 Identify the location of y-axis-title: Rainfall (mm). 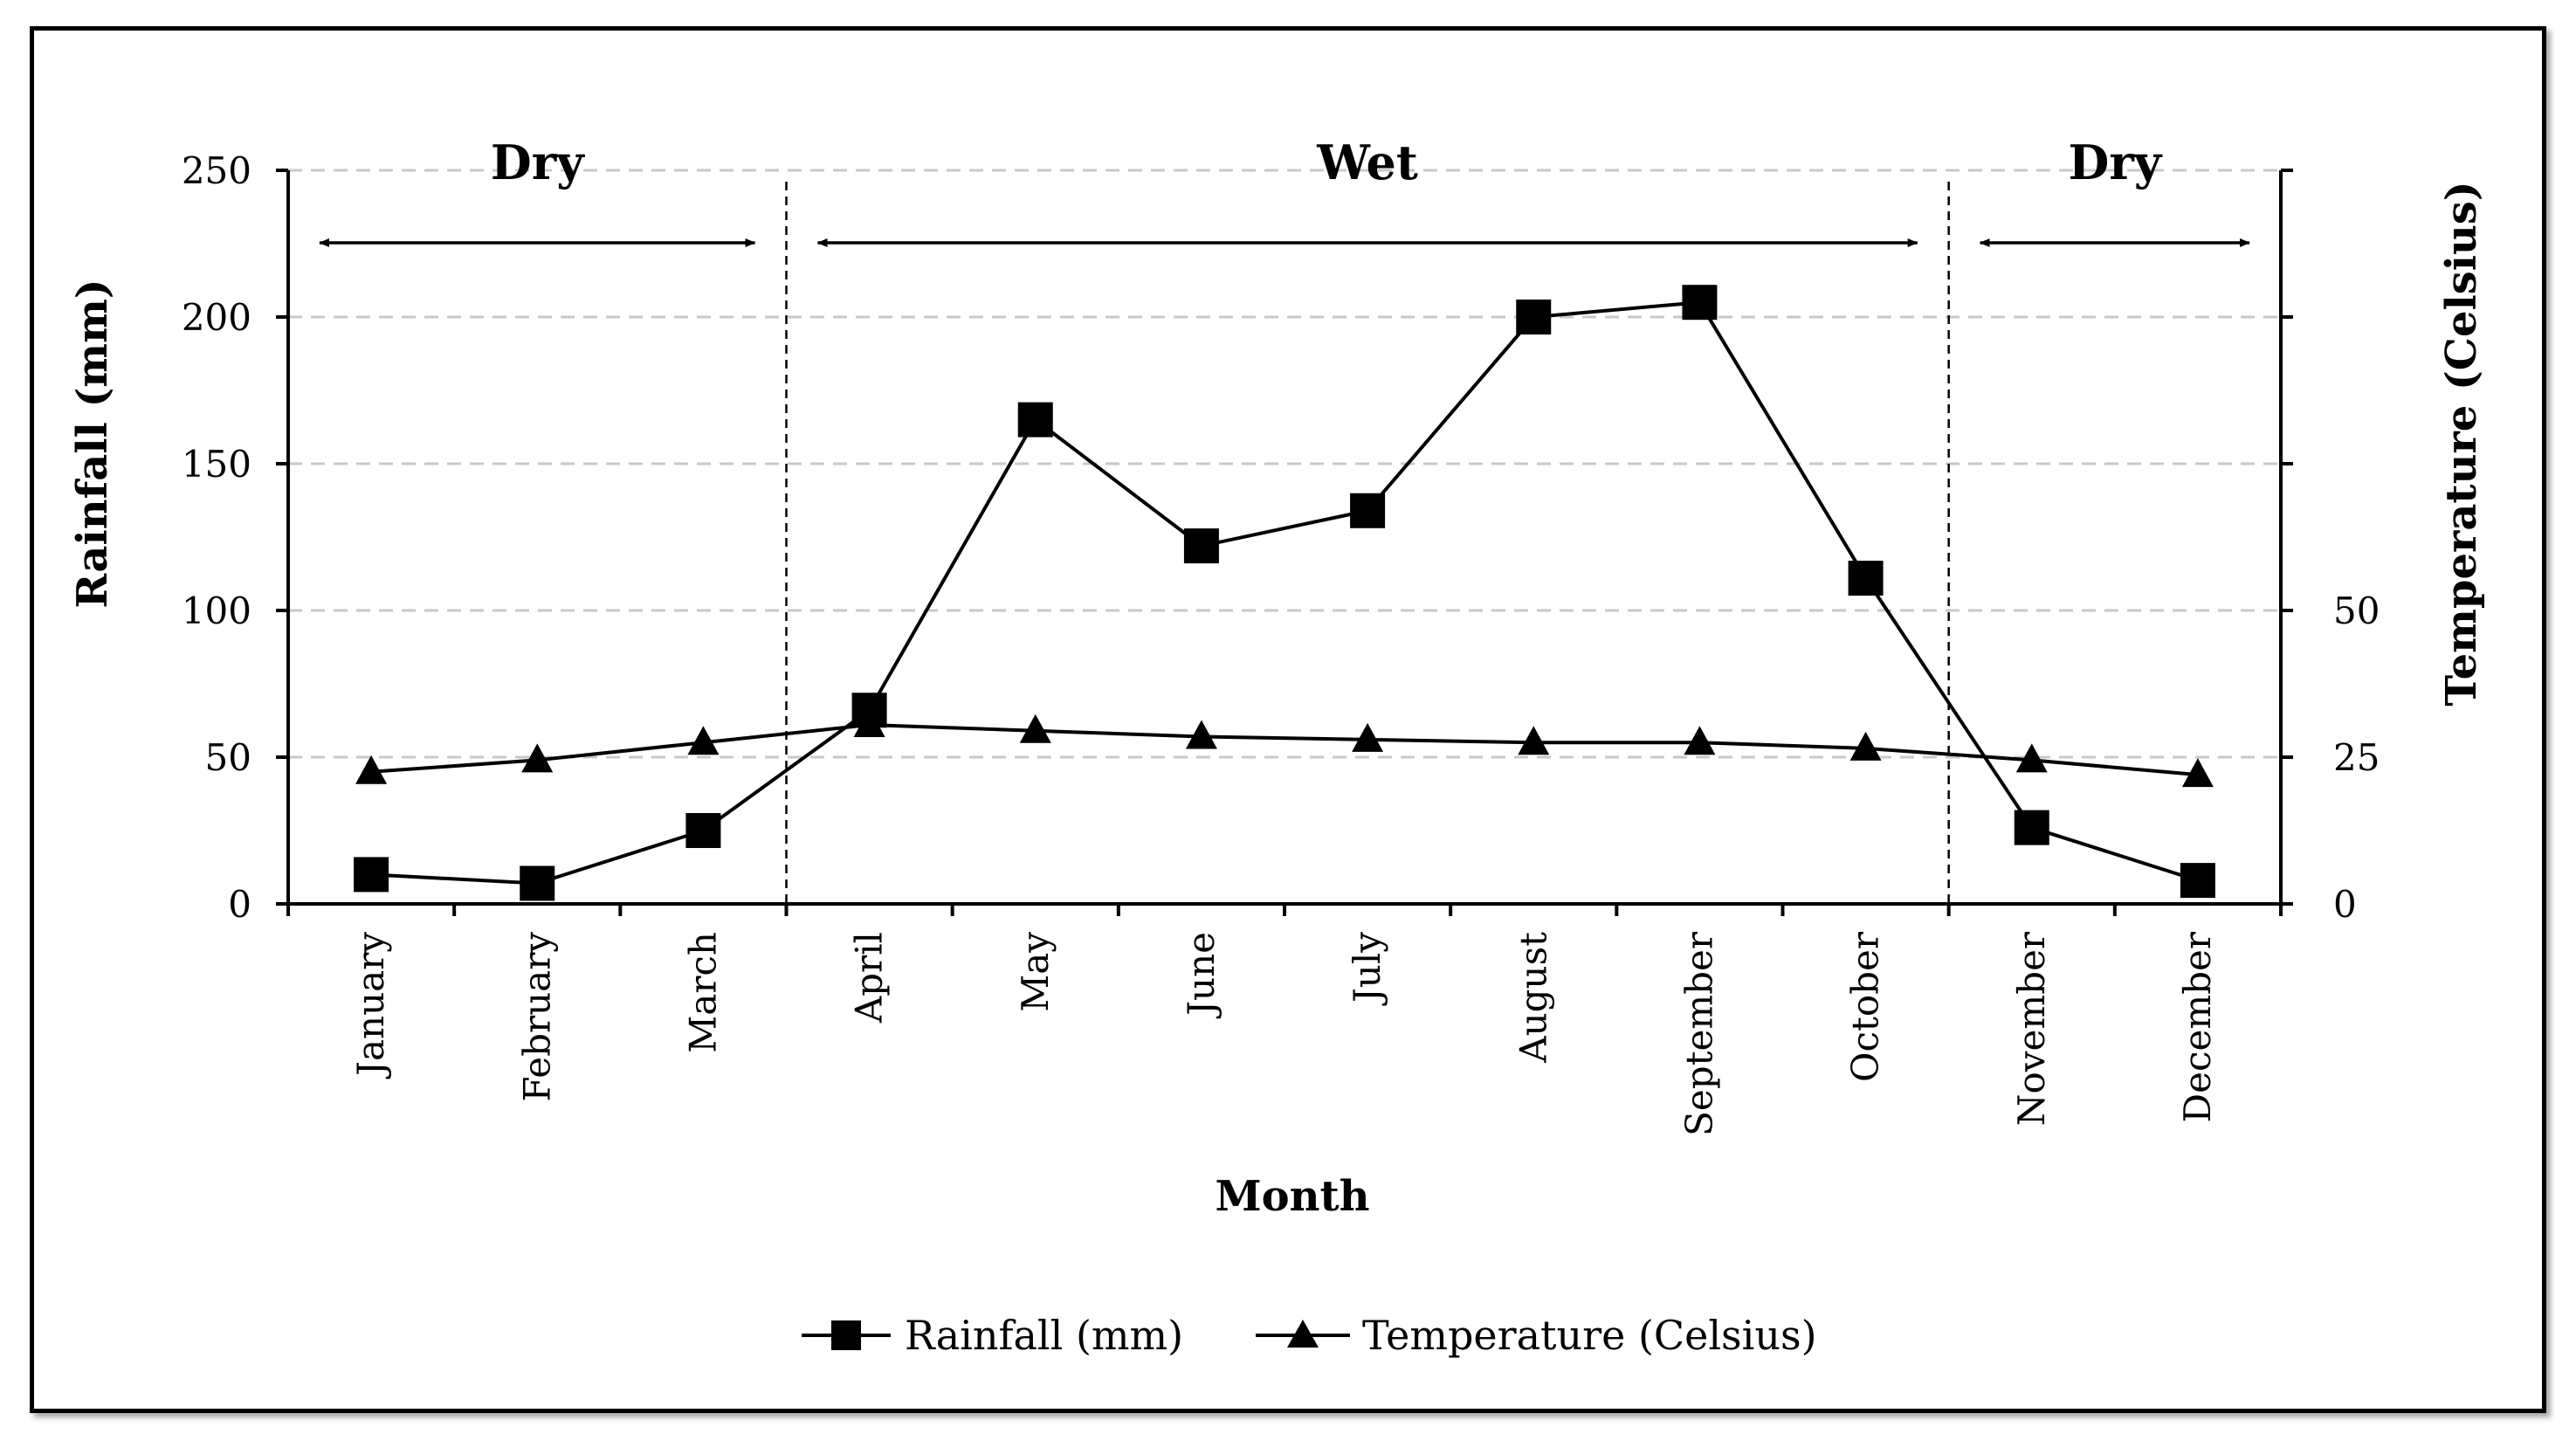
(92, 443).